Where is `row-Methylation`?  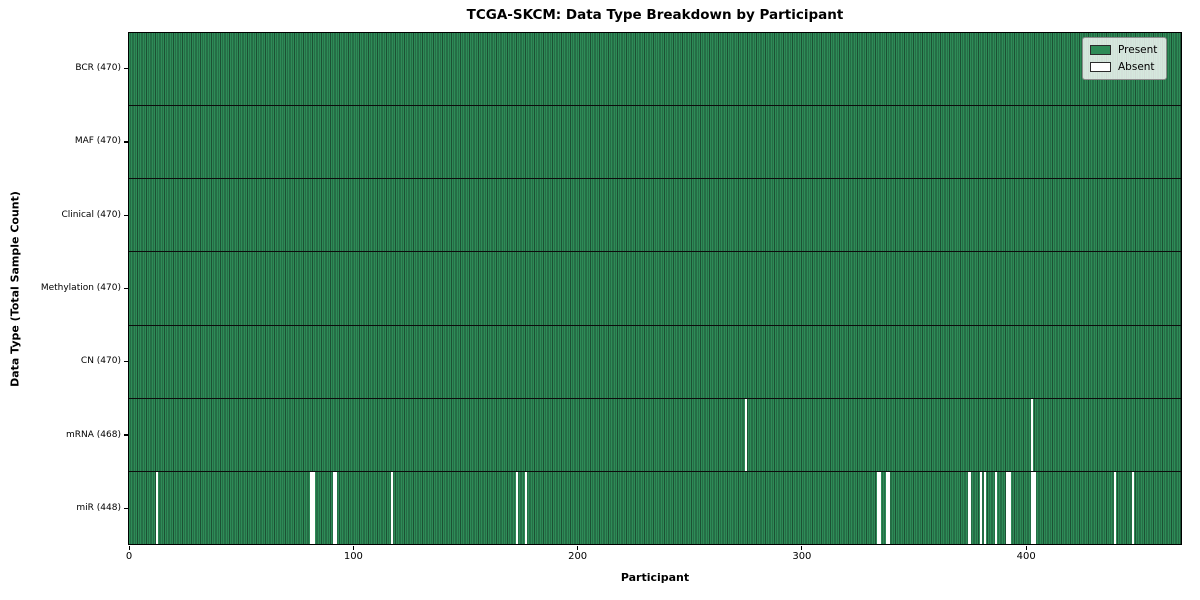
row-Methylation is located at coordinates (655, 288).